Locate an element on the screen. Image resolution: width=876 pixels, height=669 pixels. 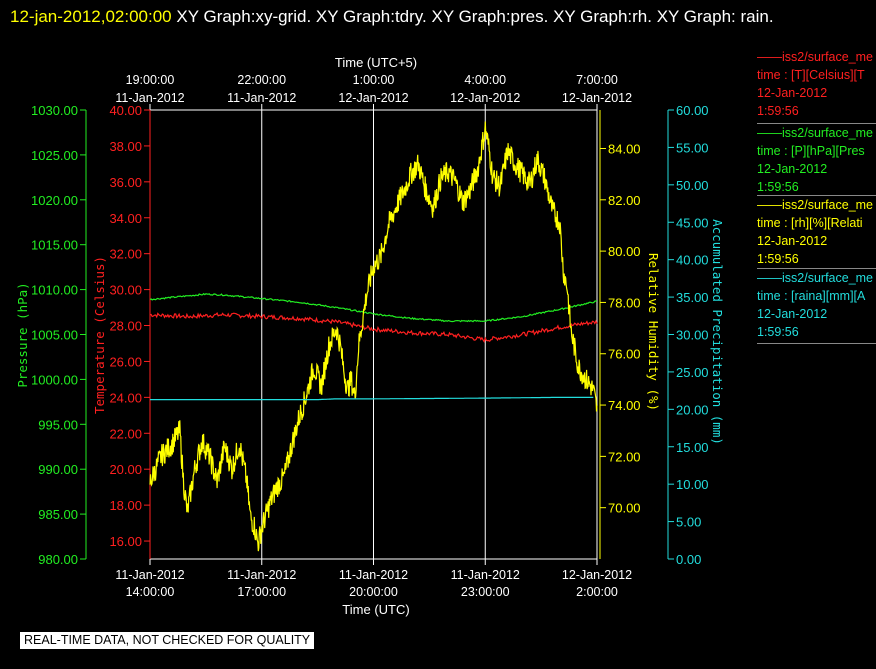
x-top-tick-label-time: 4:00:00 is located at coordinates (485, 80).